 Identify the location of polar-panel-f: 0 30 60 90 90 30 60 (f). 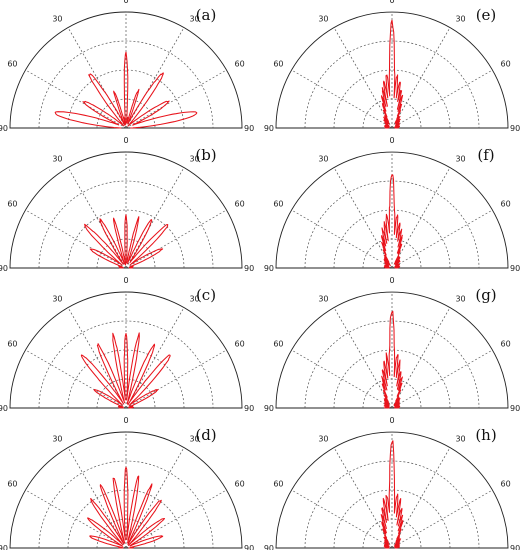
(392, 204).